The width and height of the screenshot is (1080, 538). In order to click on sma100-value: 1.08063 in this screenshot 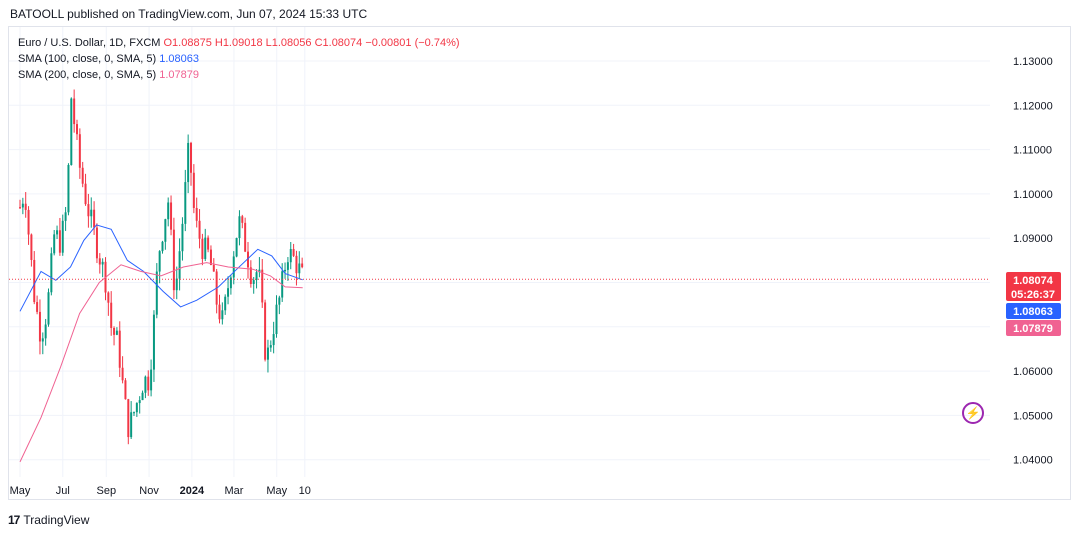, I will do `click(179, 59)`.